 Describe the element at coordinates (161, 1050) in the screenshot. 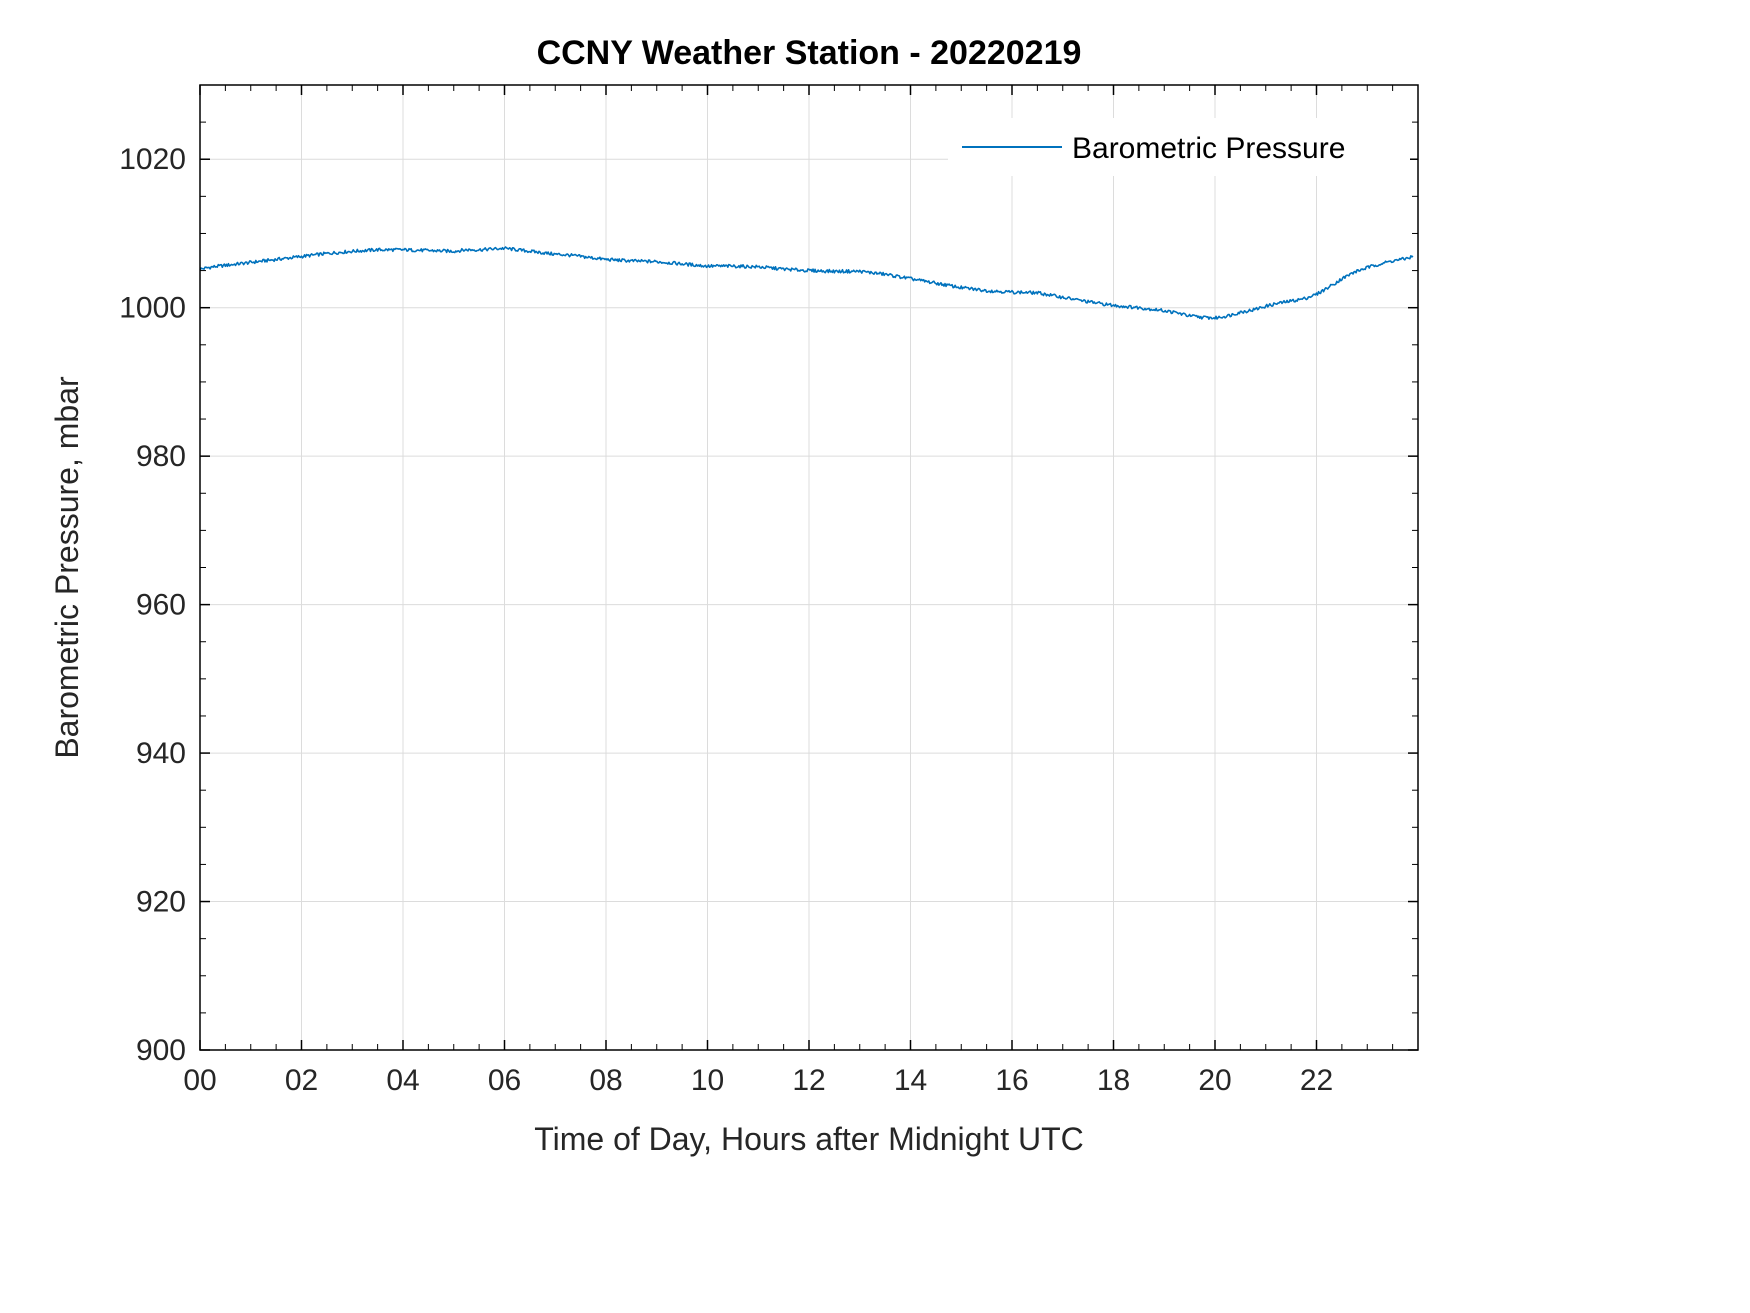

I see `y-tick-label: 900` at that location.